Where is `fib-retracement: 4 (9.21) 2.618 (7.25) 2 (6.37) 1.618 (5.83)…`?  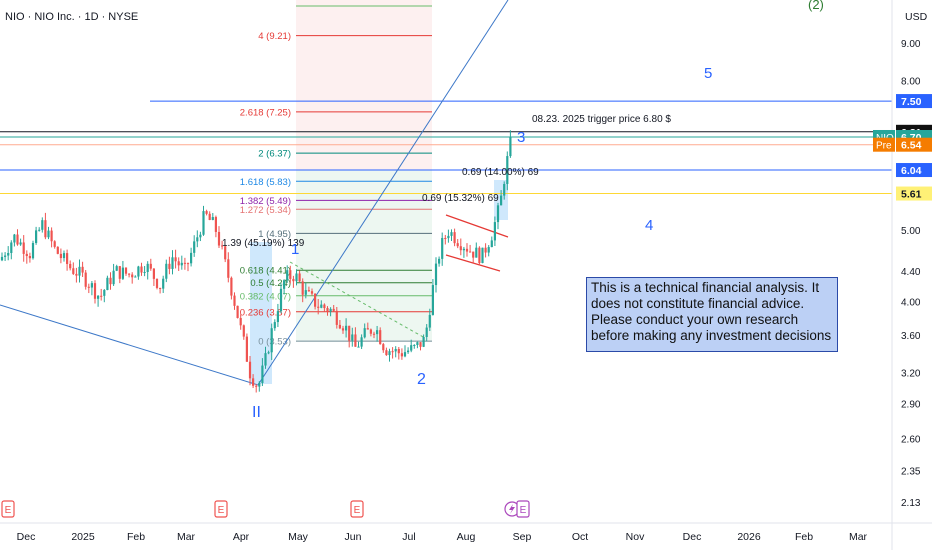
fib-retracement: 4 (9.21) 2.618 (7.25) 2 (6.37) 1.618 (5.83)… is located at coordinates (336, 176).